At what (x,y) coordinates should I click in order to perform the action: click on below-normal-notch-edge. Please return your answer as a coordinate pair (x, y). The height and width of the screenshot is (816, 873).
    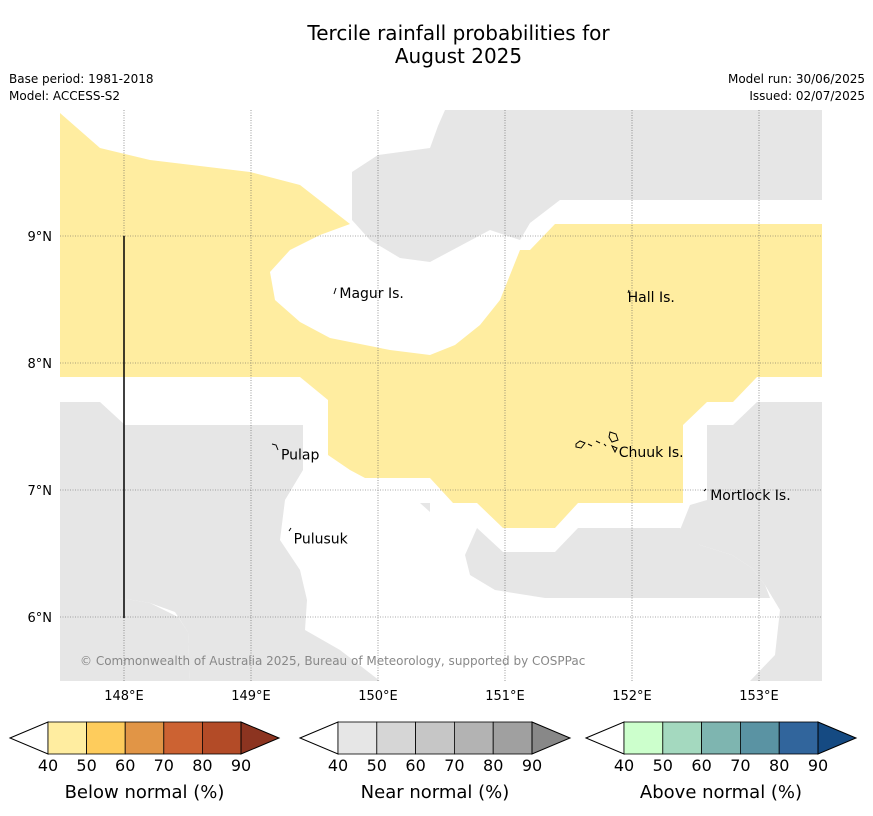
    Looking at the image, I should click on (314, 388).